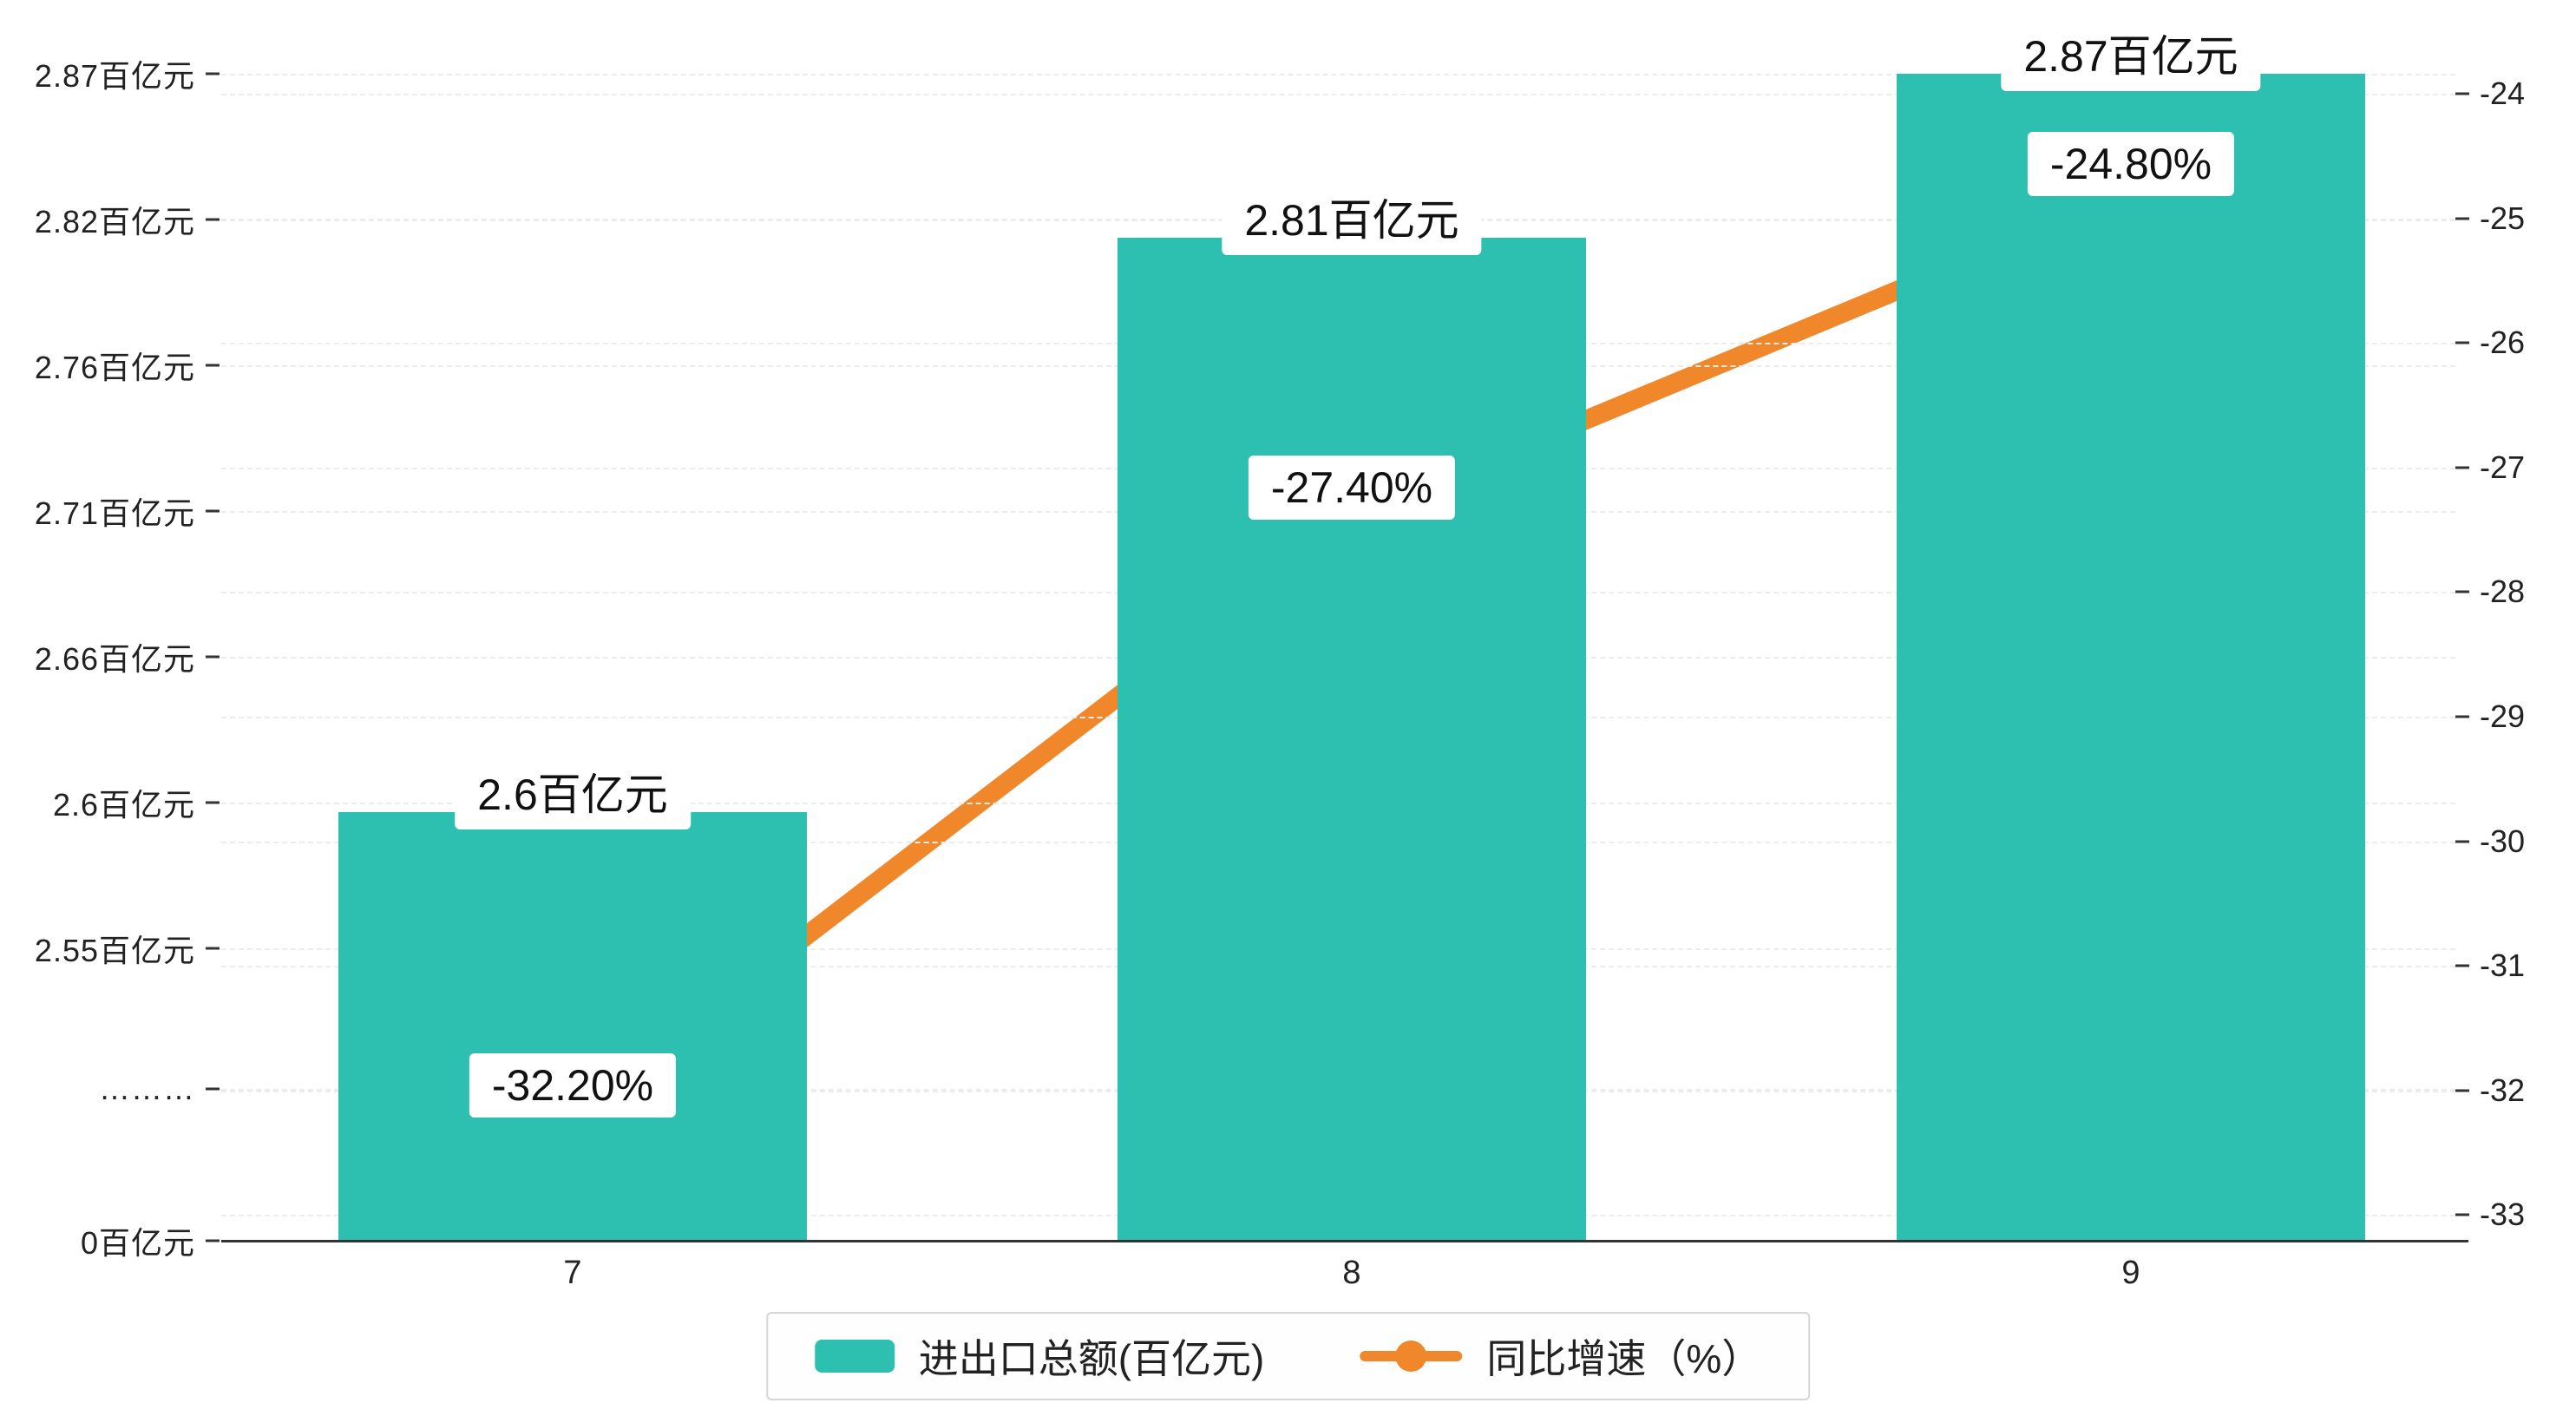 Image resolution: width=2576 pixels, height=1416 pixels. What do you see at coordinates (2503, 965) in the screenshot?
I see `right-axis-tick-label: -31` at bounding box center [2503, 965].